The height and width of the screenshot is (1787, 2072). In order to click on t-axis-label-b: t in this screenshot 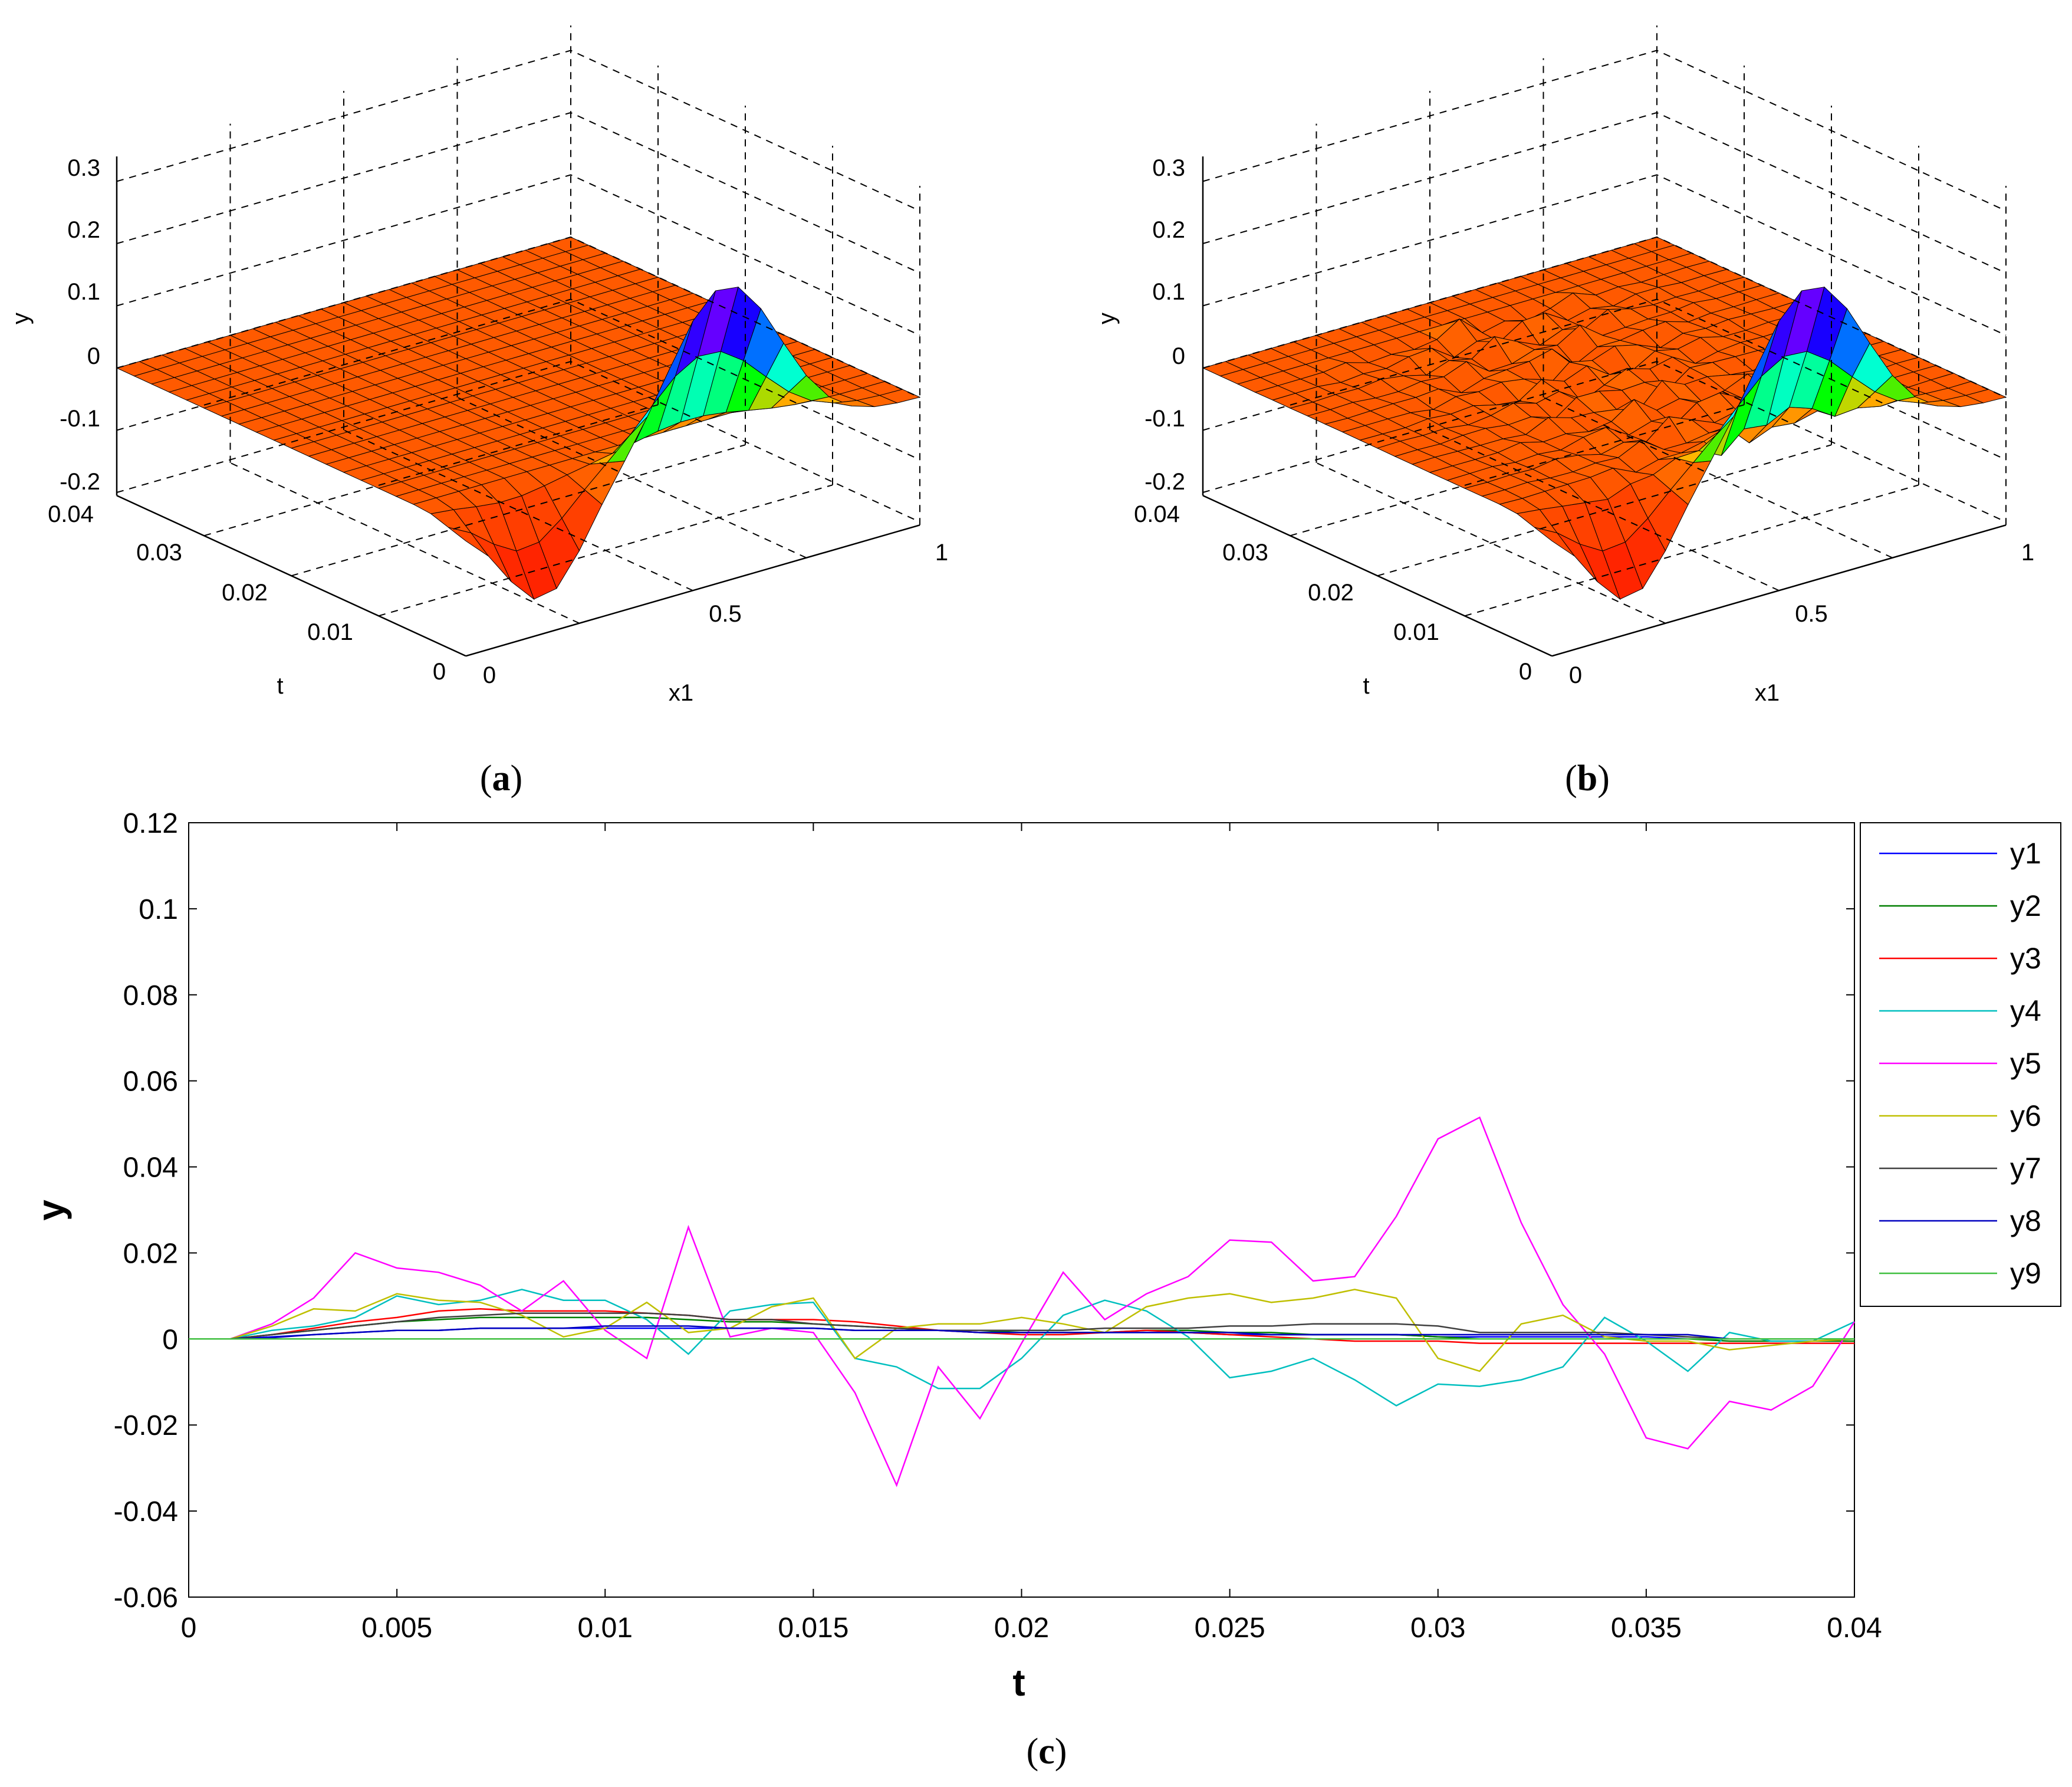, I will do `click(1366, 686)`.